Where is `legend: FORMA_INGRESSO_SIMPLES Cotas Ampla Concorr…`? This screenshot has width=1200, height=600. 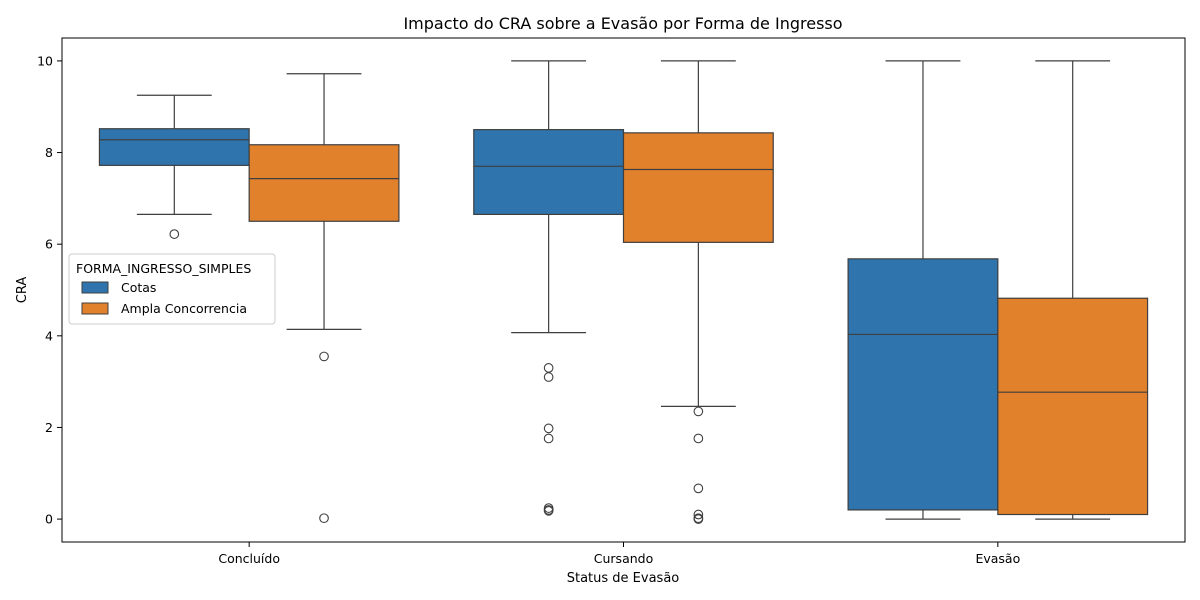
legend: FORMA_INGRESSO_SIMPLES Cotas Ampla Concorr… is located at coordinates (172, 289).